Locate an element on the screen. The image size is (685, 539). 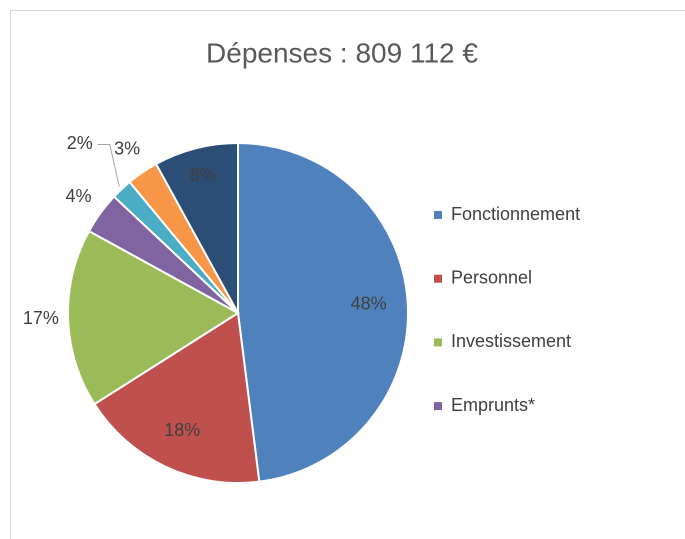
legend-label: Investissement is located at coordinates (511, 341).